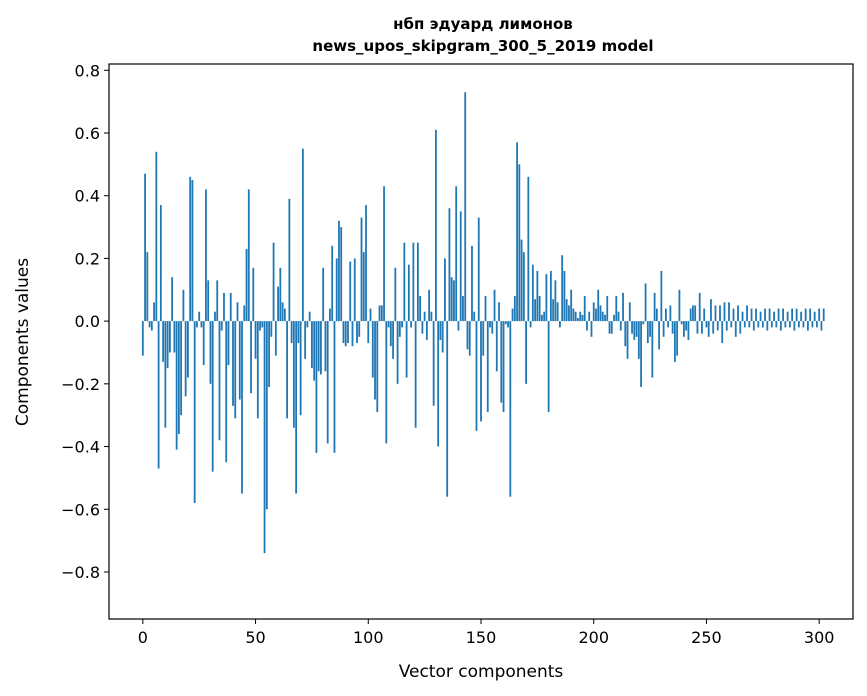 The width and height of the screenshot is (867, 696). I want to click on y-tick-label: 0.2, so click(87, 258).